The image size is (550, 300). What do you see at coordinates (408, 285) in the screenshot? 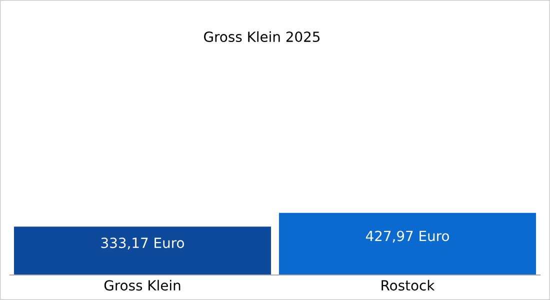
I see `x-tick-label: Rostock` at bounding box center [408, 285].